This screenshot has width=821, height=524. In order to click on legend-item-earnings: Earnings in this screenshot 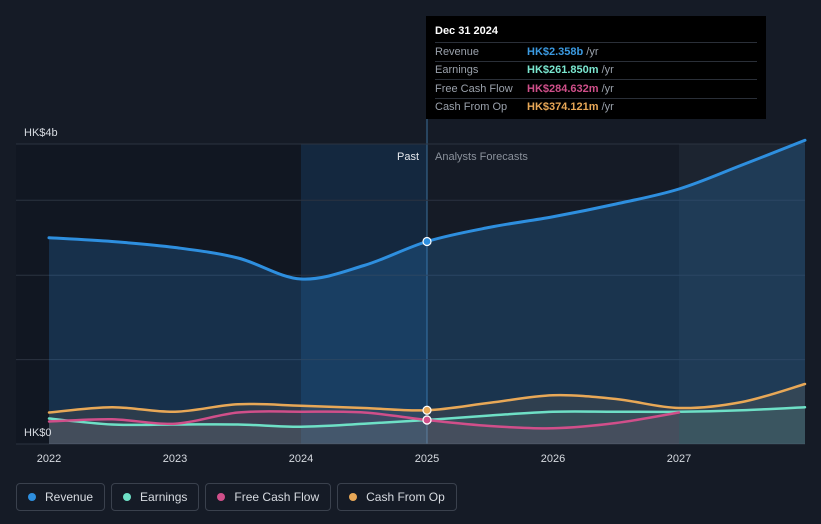, I will do `click(155, 497)`.